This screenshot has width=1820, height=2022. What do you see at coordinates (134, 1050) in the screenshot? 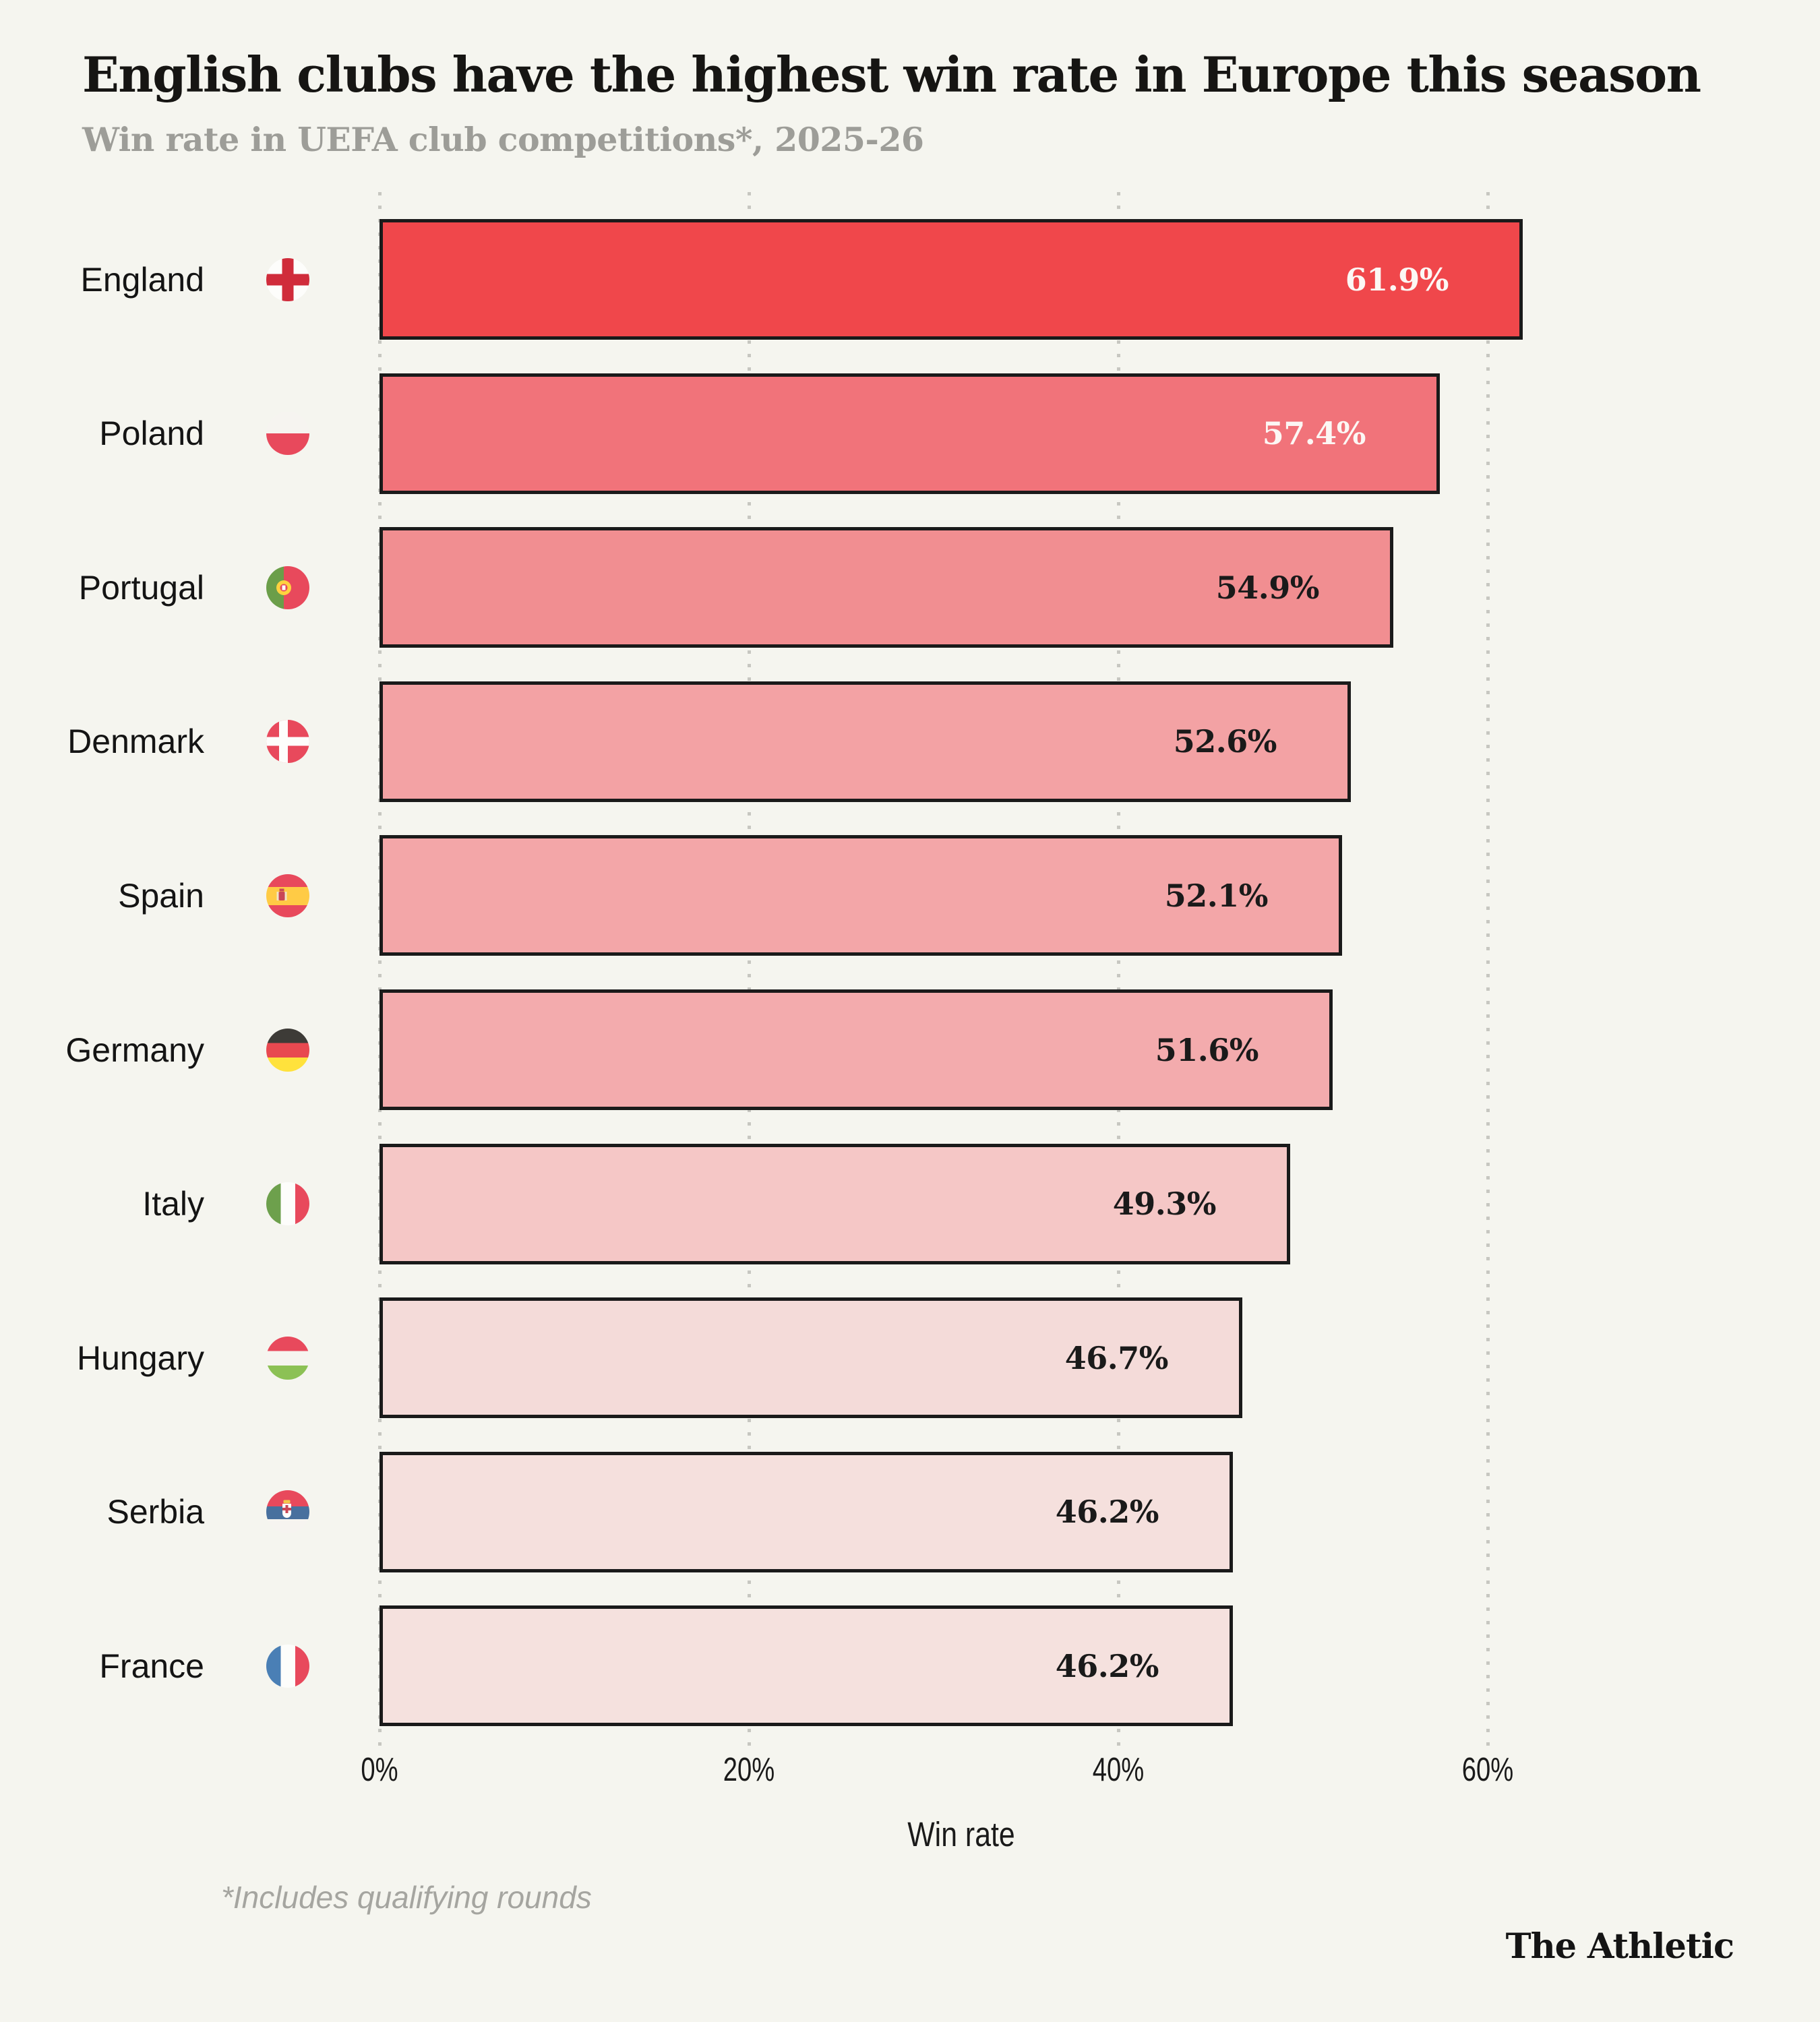
I see `country-label: Germany` at bounding box center [134, 1050].